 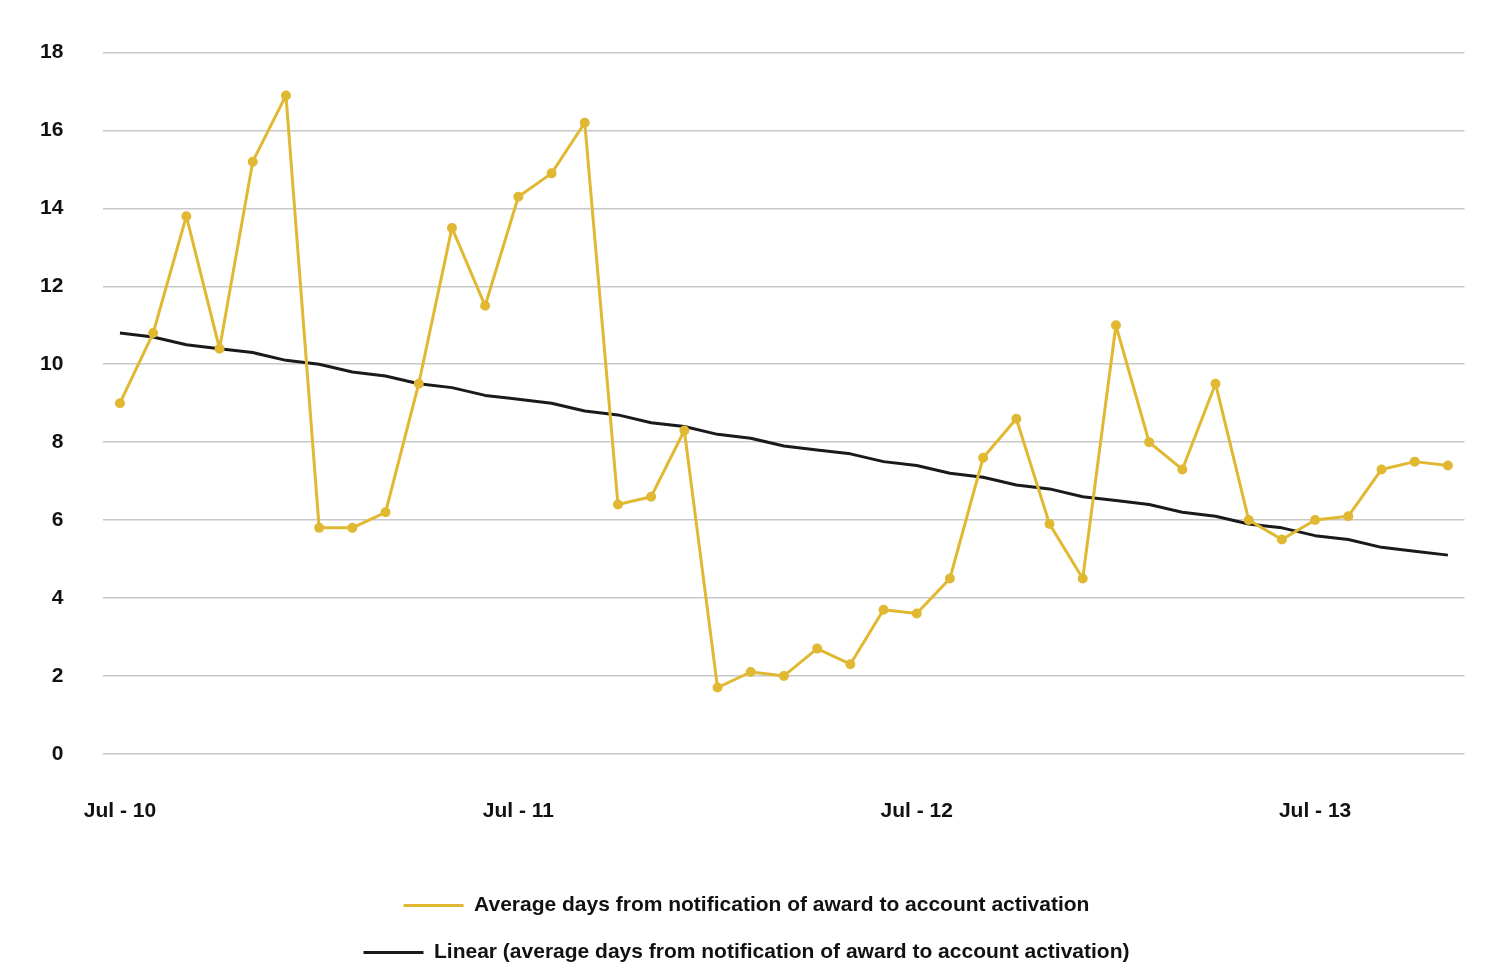 What do you see at coordinates (57, 518) in the screenshot?
I see `y-tick-label: 6` at bounding box center [57, 518].